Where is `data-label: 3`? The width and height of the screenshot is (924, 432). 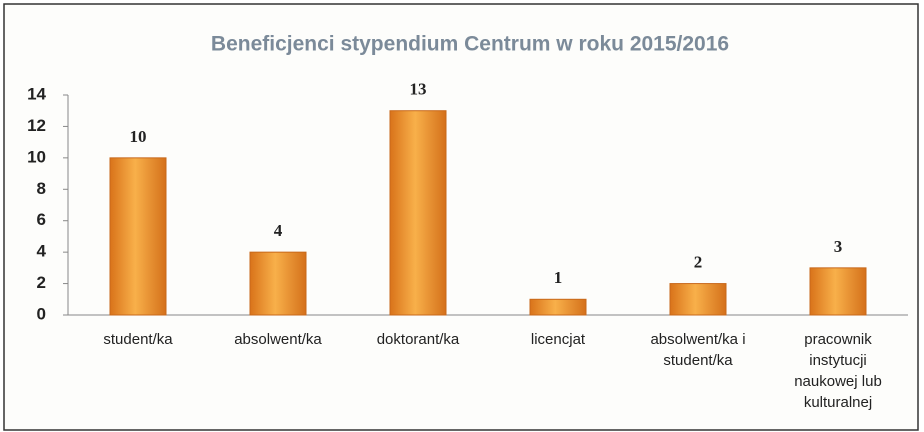
data-label: 3 is located at coordinates (838, 246).